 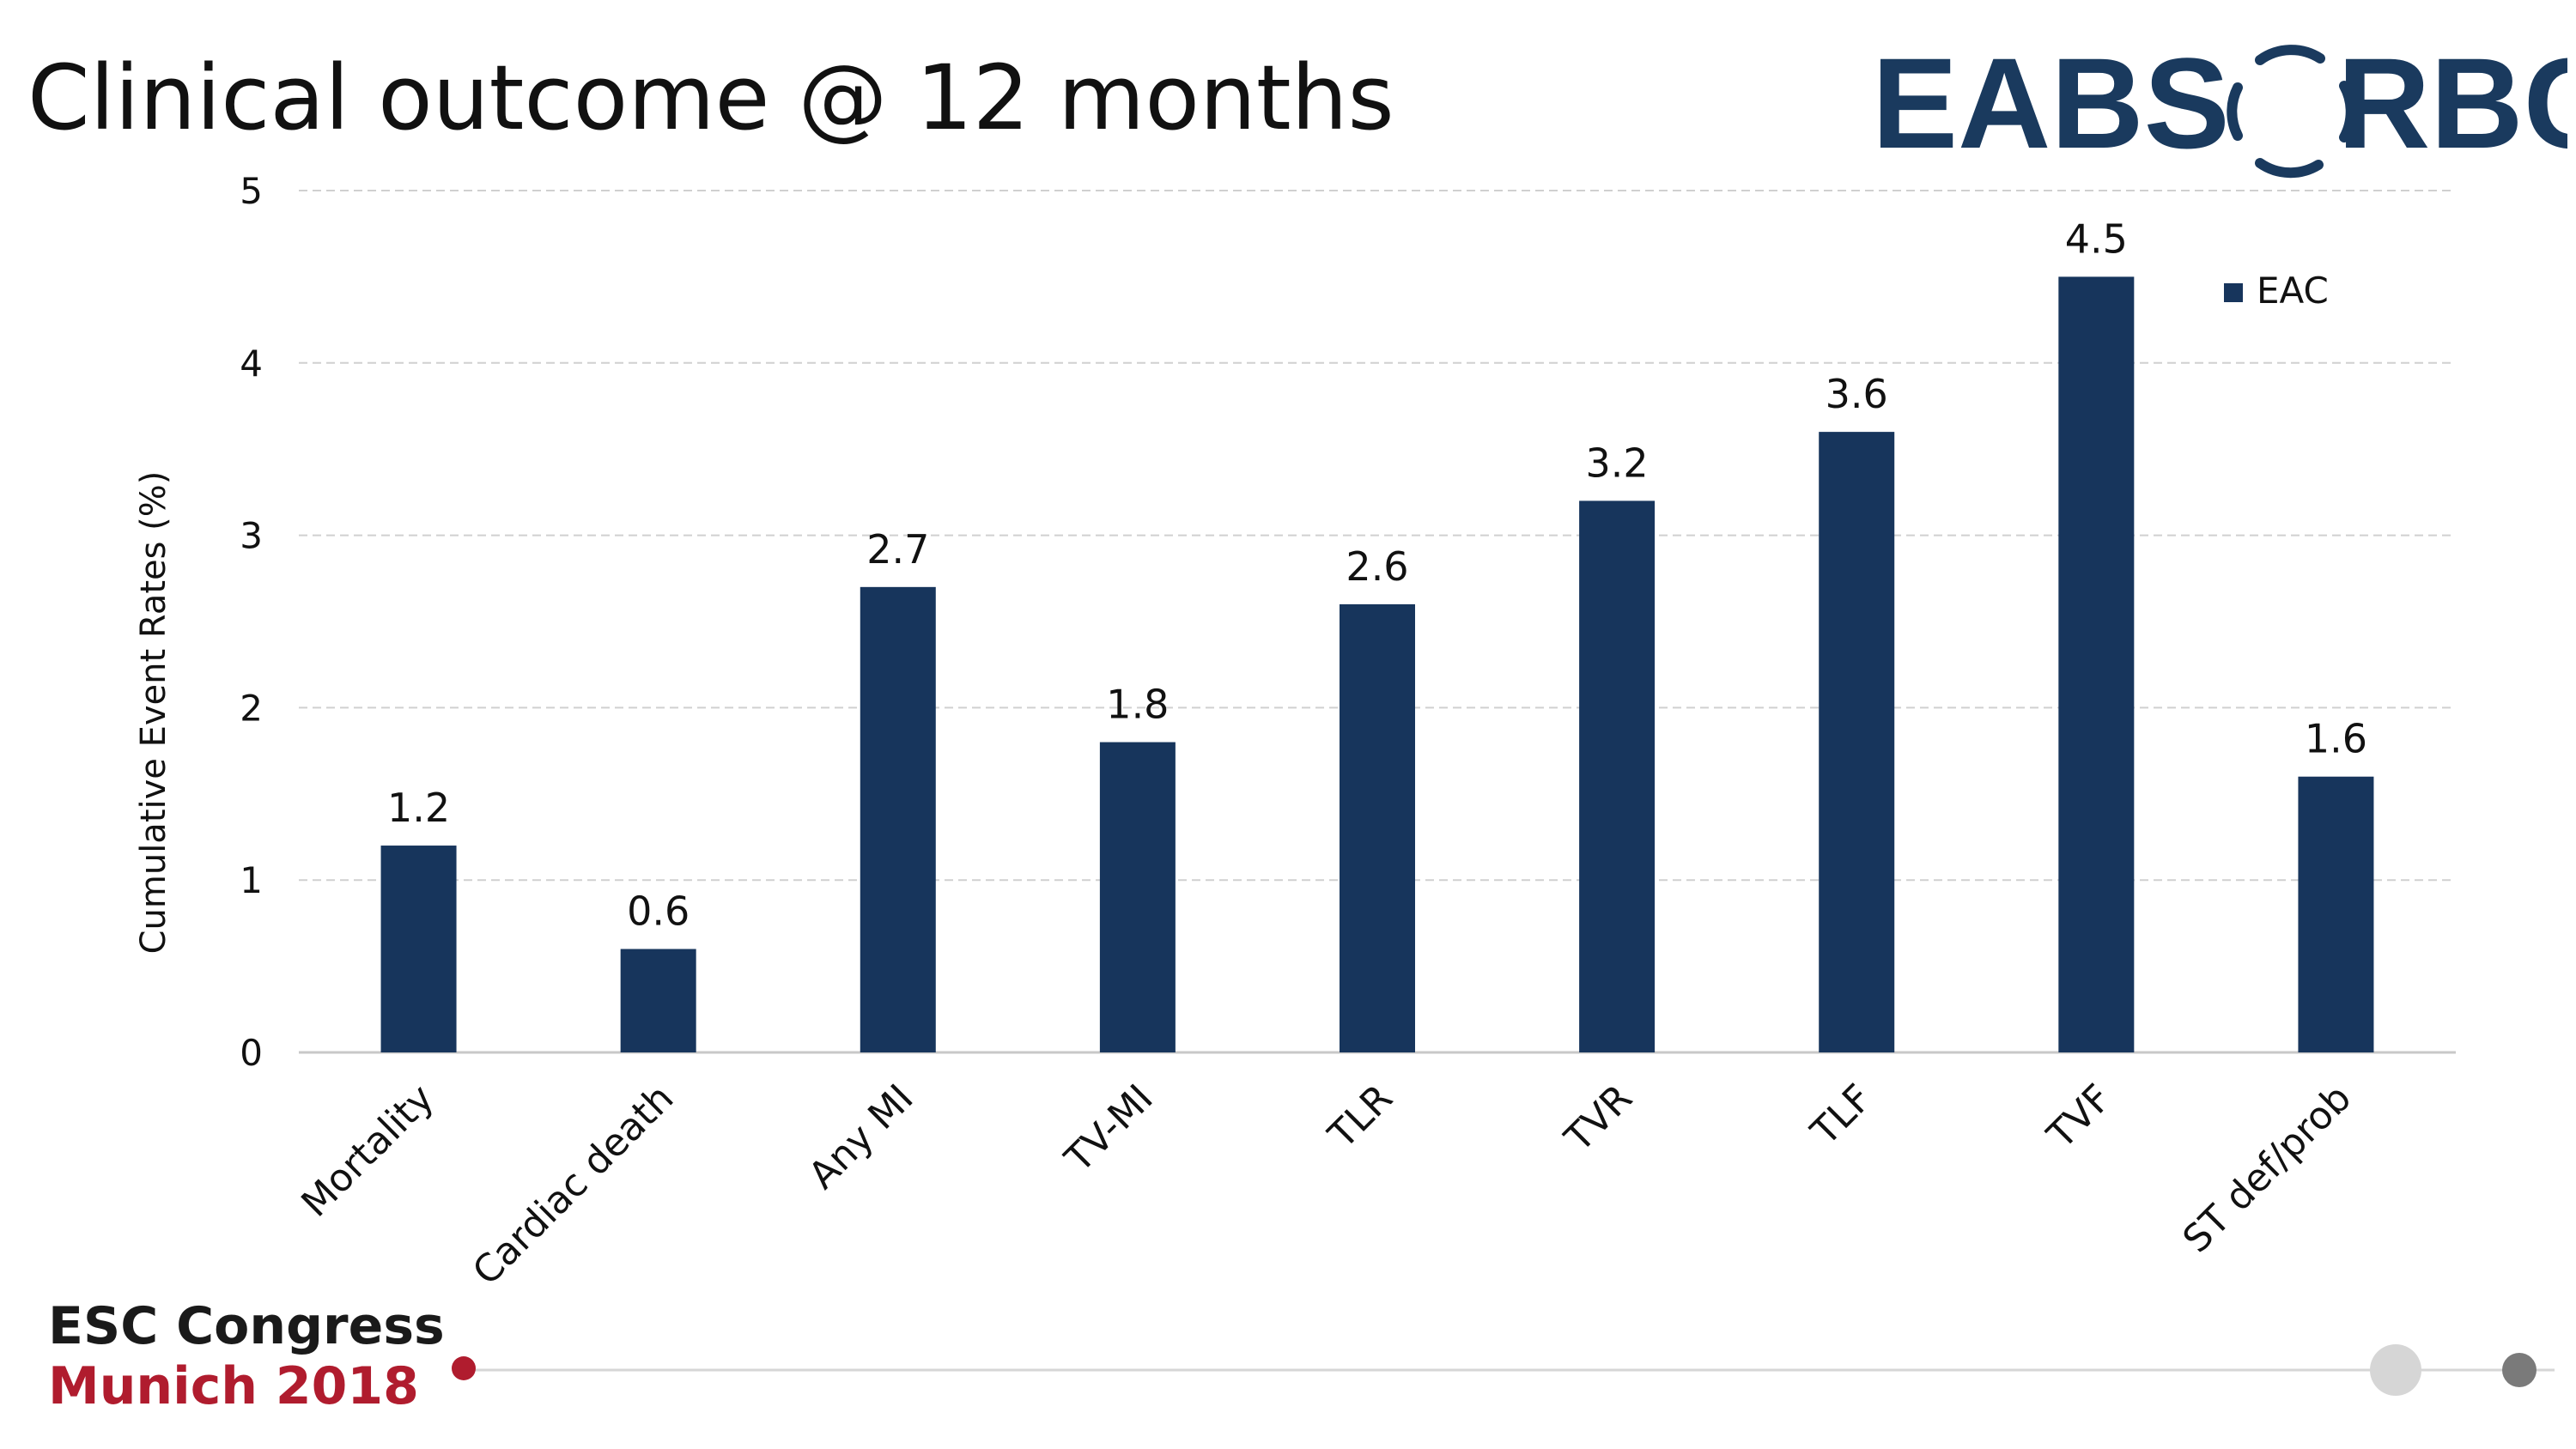 What do you see at coordinates (419, 949) in the screenshot?
I see `bar-mortality` at bounding box center [419, 949].